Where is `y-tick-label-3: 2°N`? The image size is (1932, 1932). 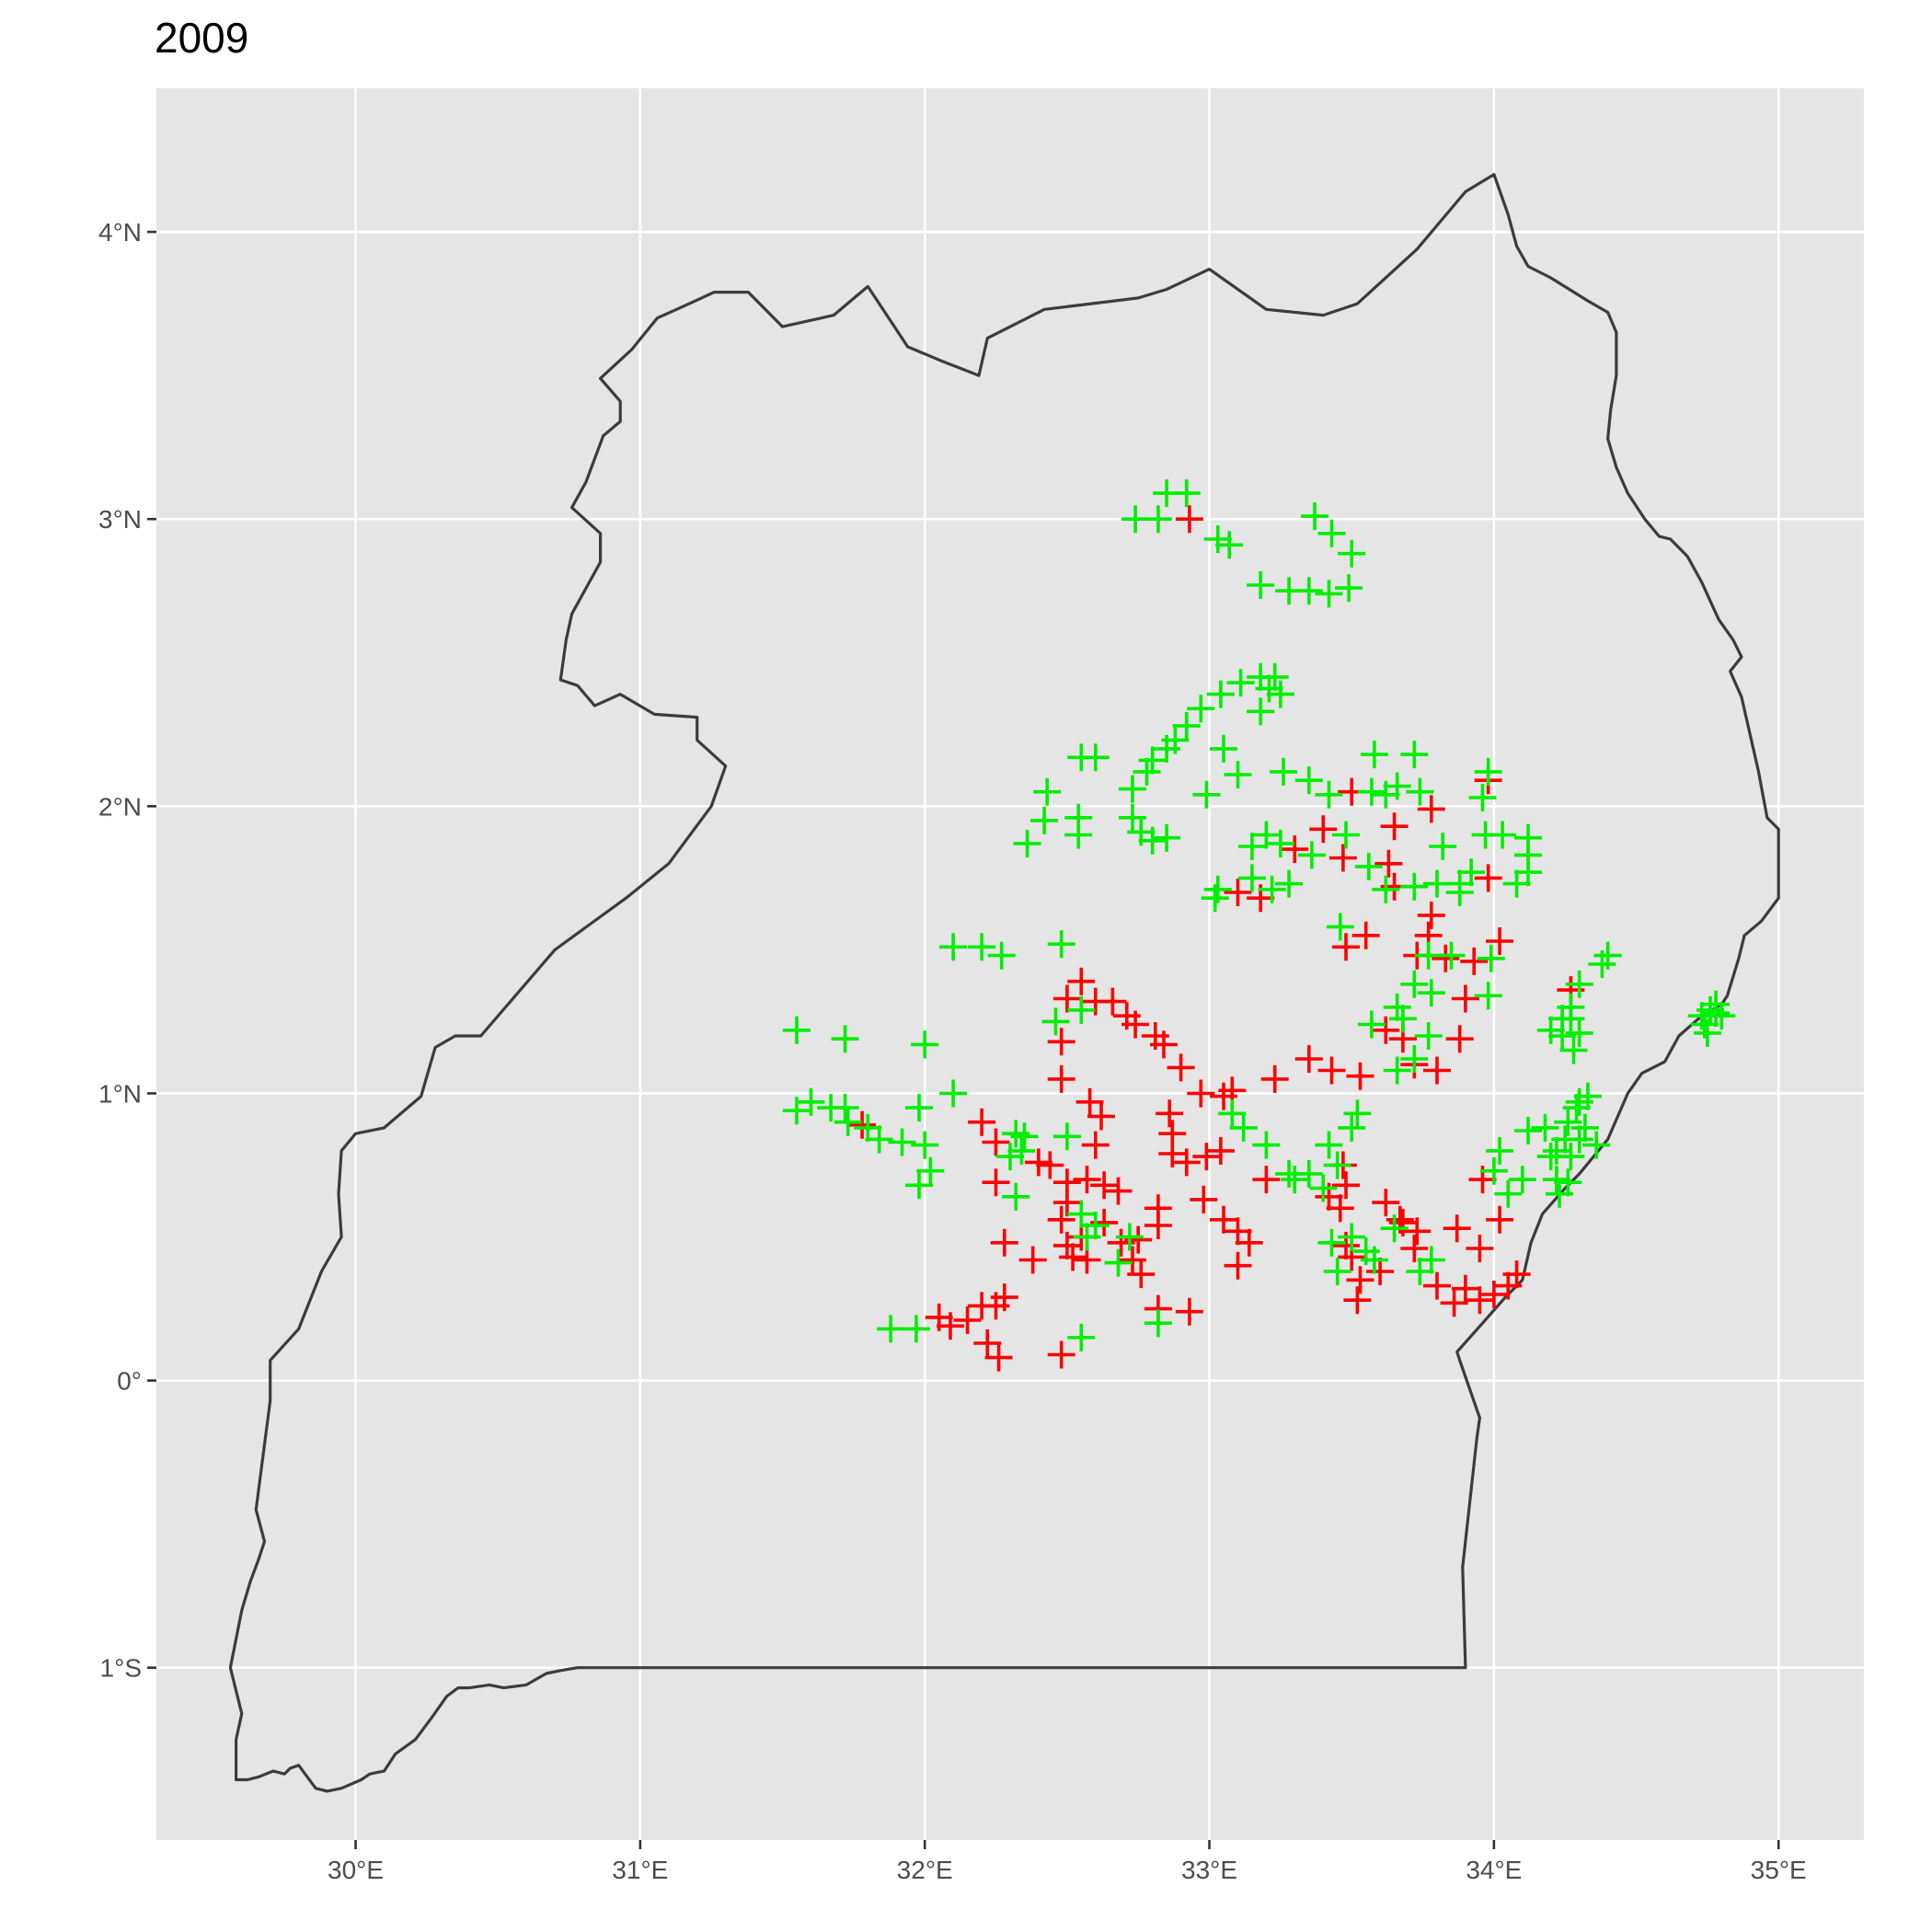
y-tick-label-3: 2°N is located at coordinates (120, 806).